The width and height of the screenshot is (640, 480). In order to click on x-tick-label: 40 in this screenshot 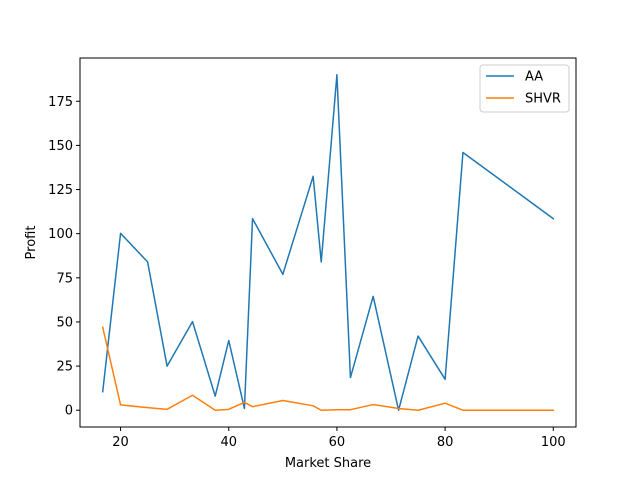, I will do `click(228, 442)`.